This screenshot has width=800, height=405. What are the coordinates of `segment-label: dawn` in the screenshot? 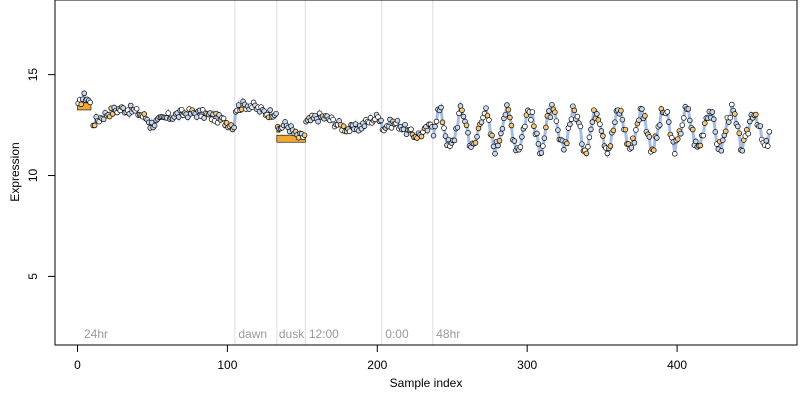 It's located at (252, 334).